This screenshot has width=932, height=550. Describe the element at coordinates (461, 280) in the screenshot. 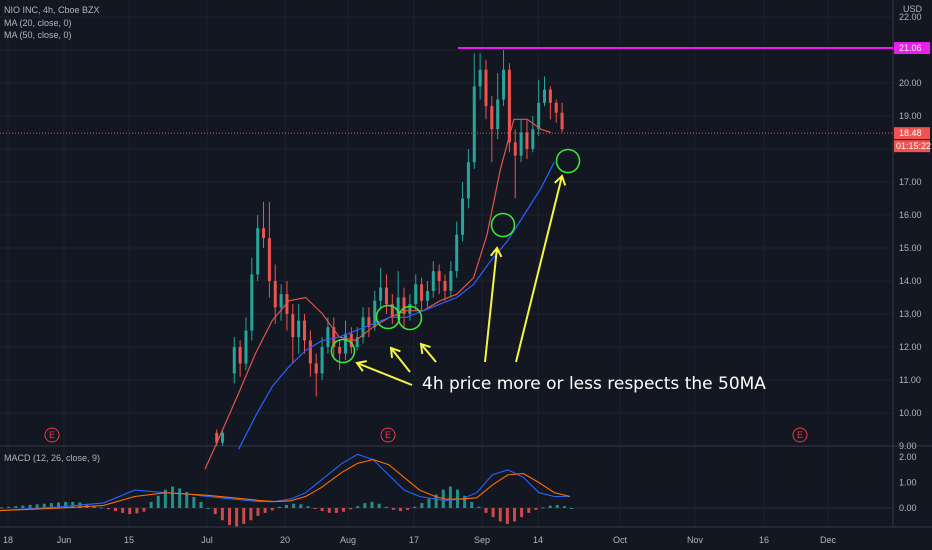

I see `annotation-arrows` at that location.